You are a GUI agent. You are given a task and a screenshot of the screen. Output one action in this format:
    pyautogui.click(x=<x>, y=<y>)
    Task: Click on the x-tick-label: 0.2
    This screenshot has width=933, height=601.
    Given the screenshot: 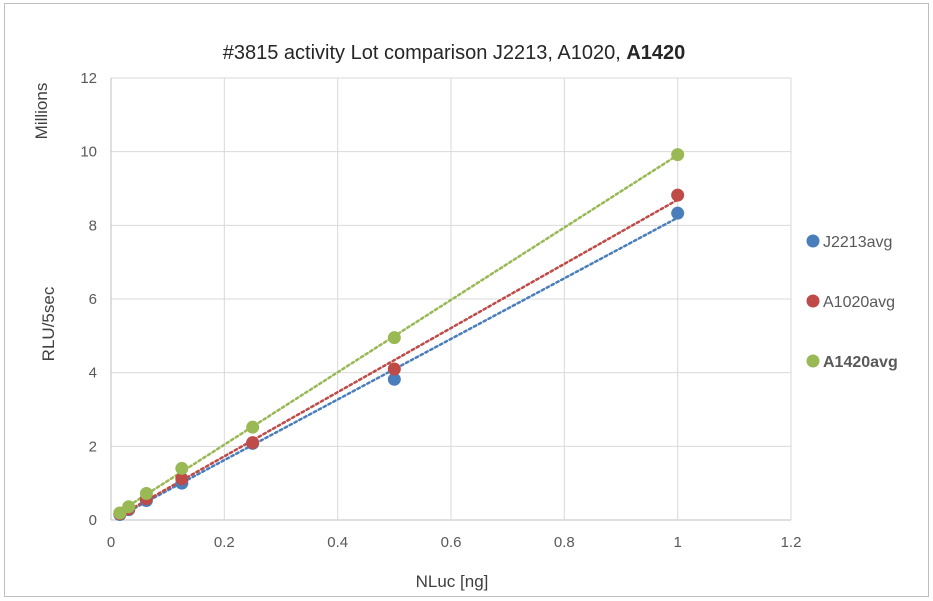 What is the action you would take?
    pyautogui.click(x=224, y=542)
    